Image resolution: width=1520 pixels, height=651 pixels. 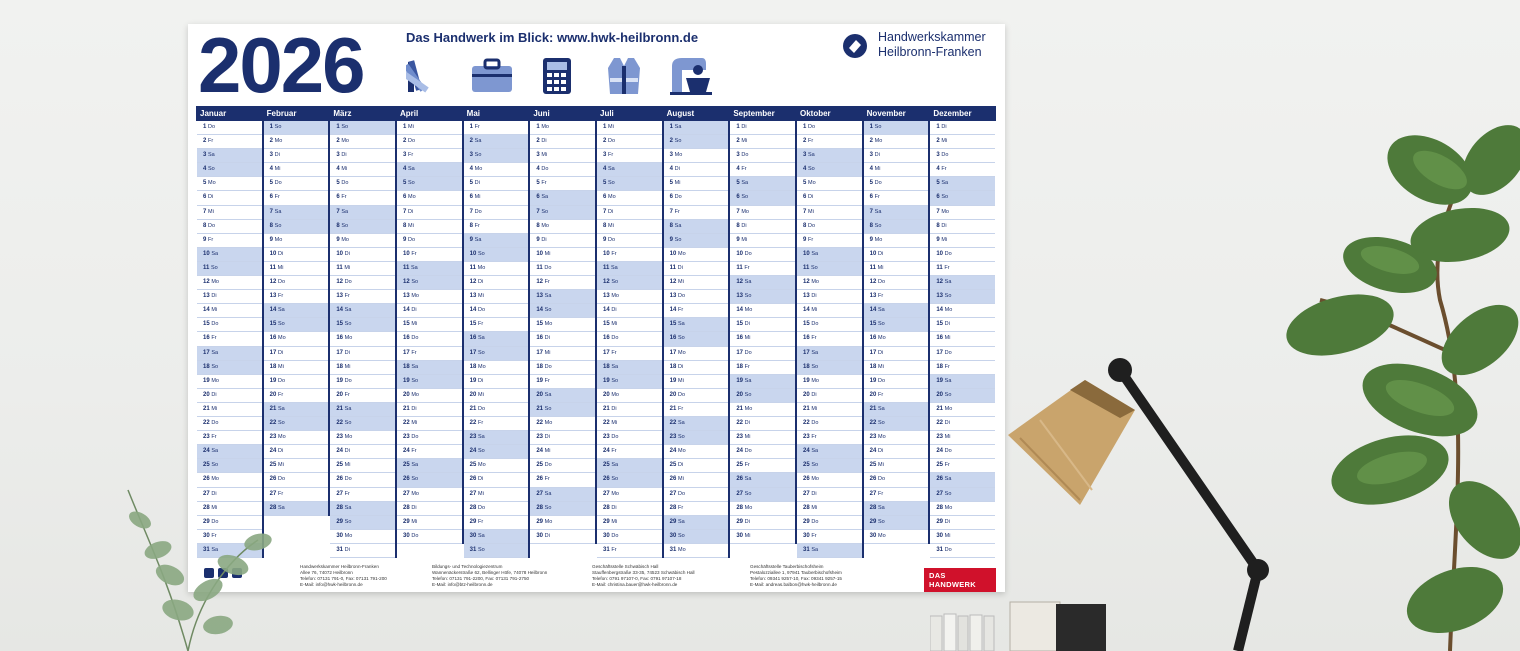 I want to click on day-number: 19, so click(x=540, y=380).